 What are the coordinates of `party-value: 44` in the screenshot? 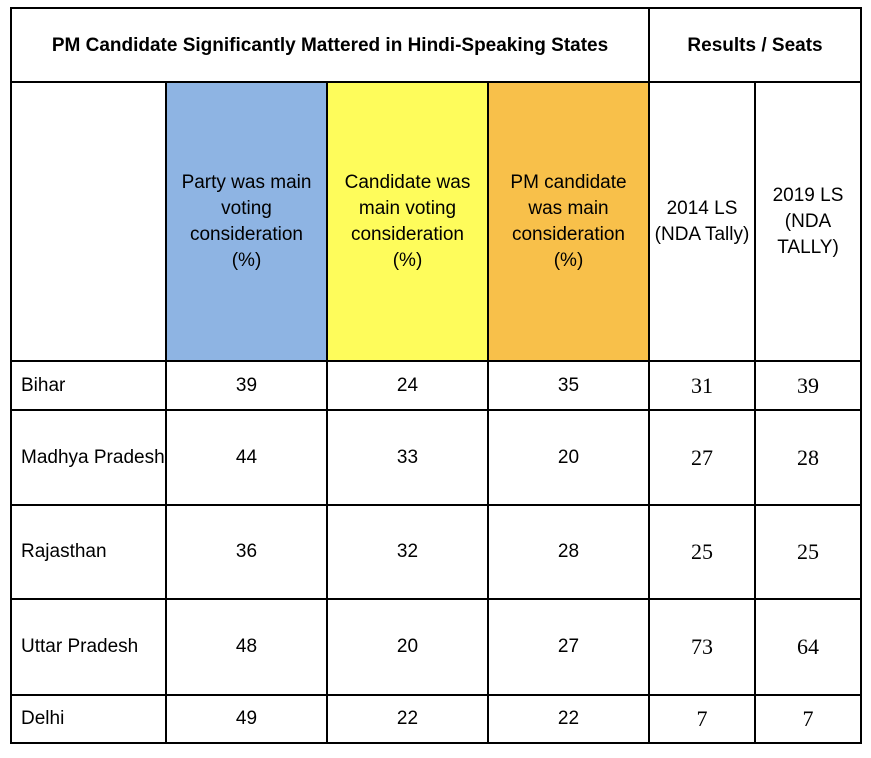 It's located at (246, 457).